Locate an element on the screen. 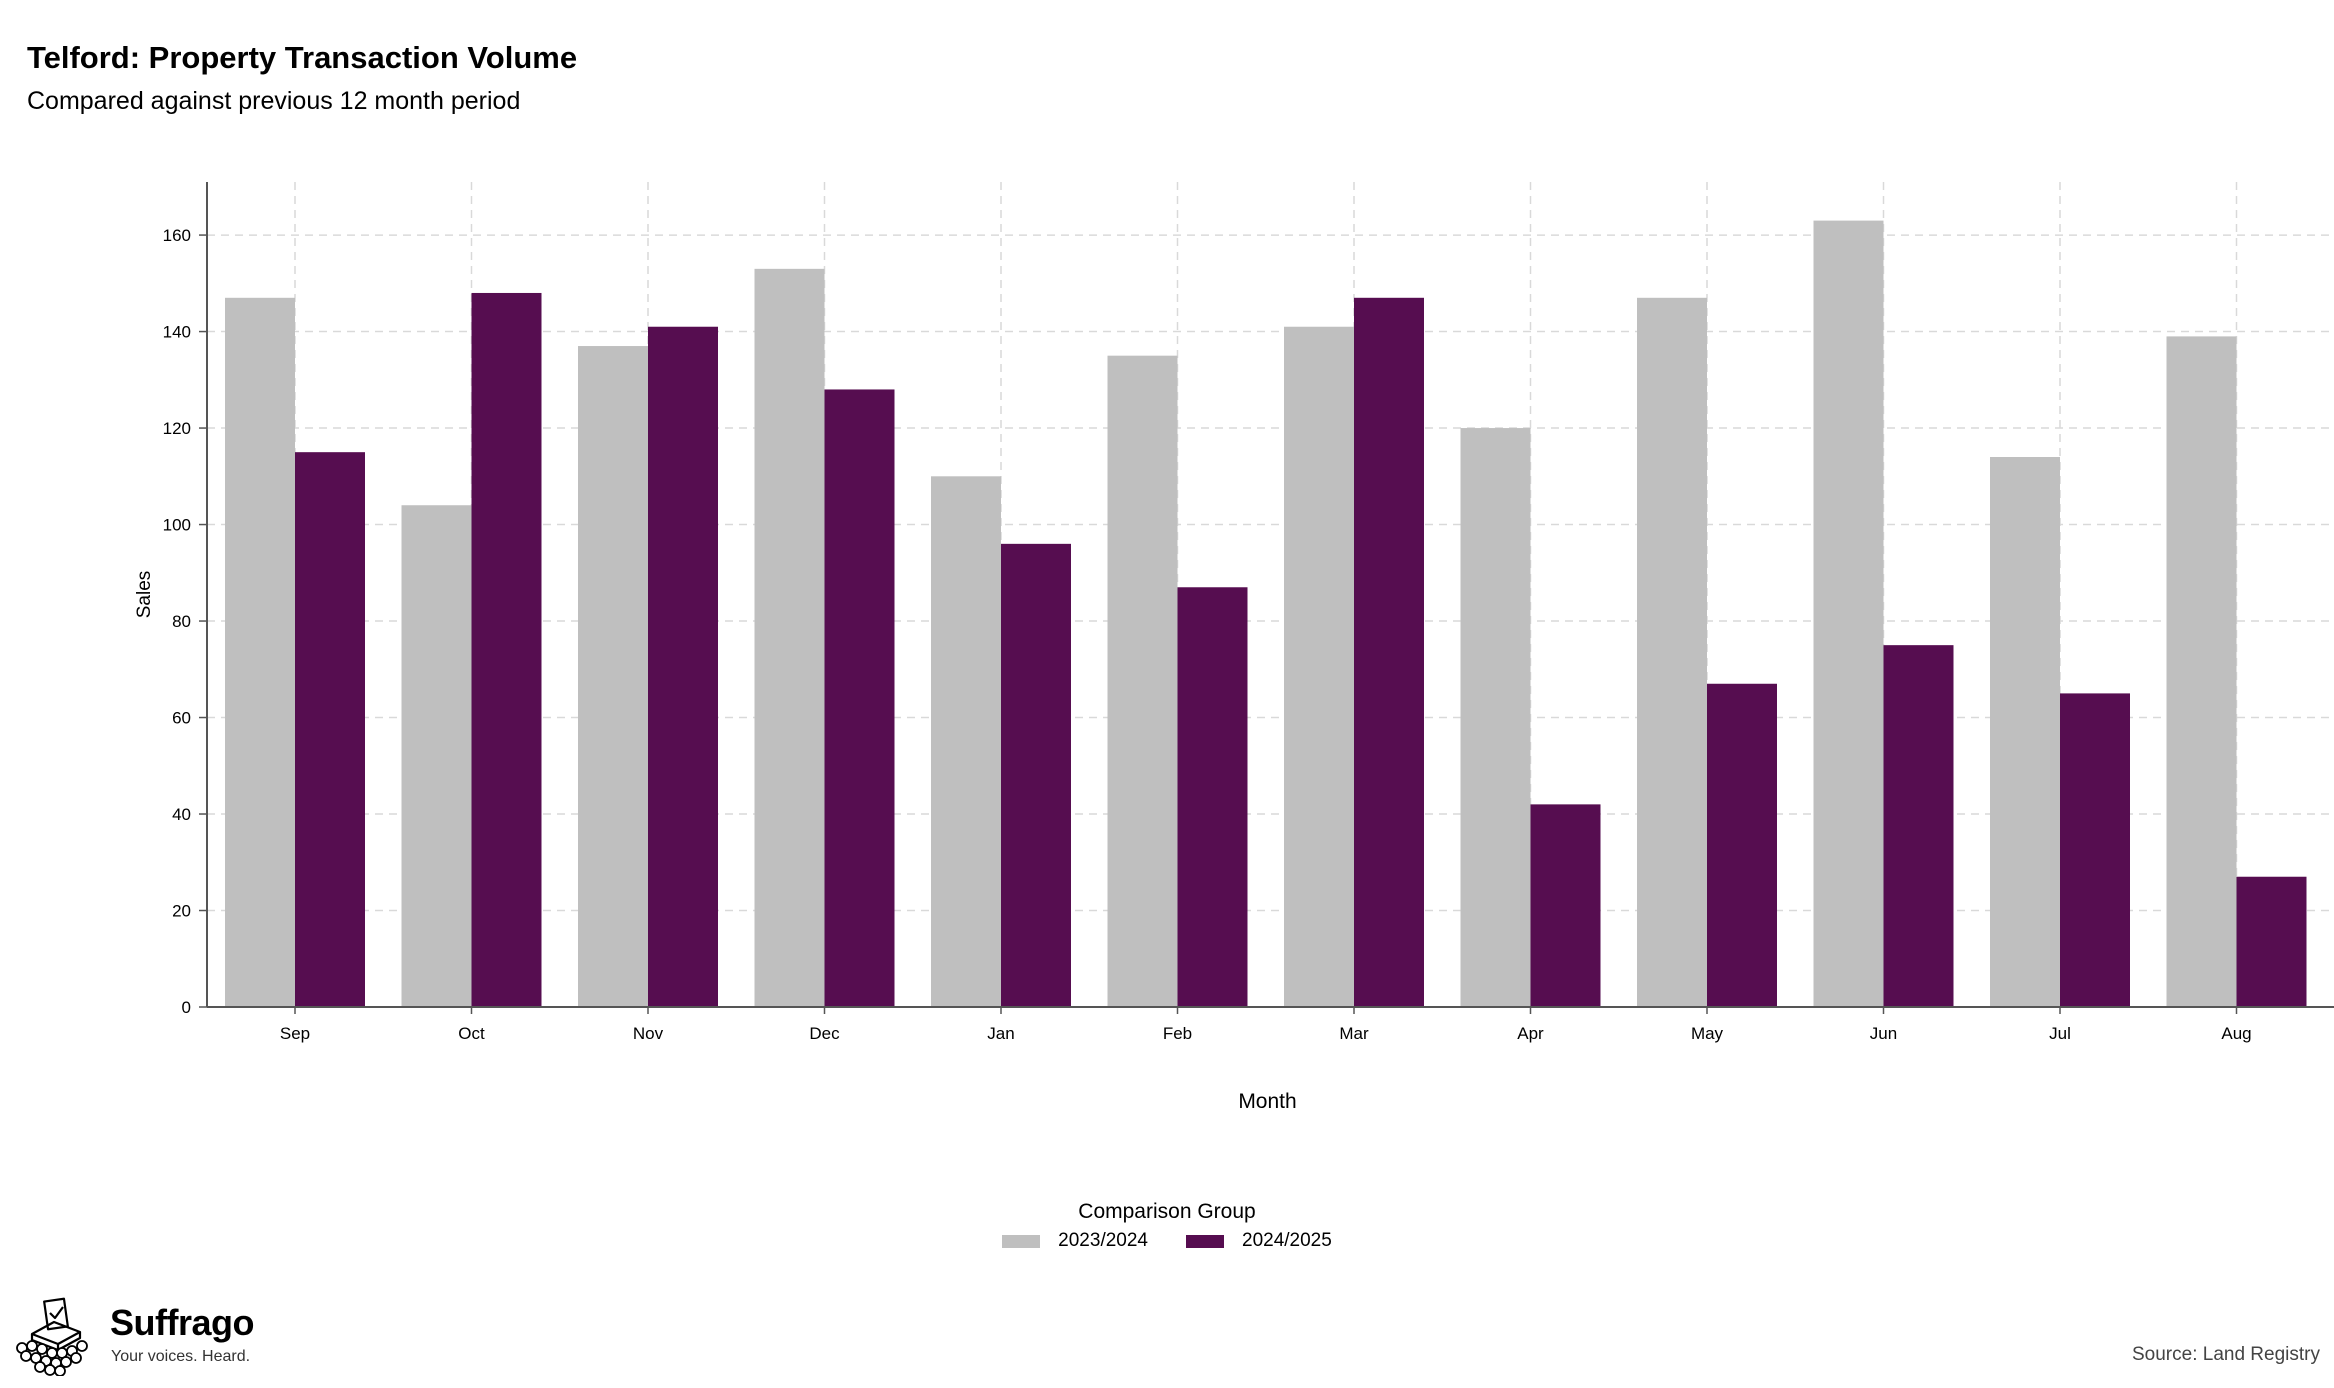 The width and height of the screenshot is (2334, 1388). y-axis-label: Sales is located at coordinates (144, 595).